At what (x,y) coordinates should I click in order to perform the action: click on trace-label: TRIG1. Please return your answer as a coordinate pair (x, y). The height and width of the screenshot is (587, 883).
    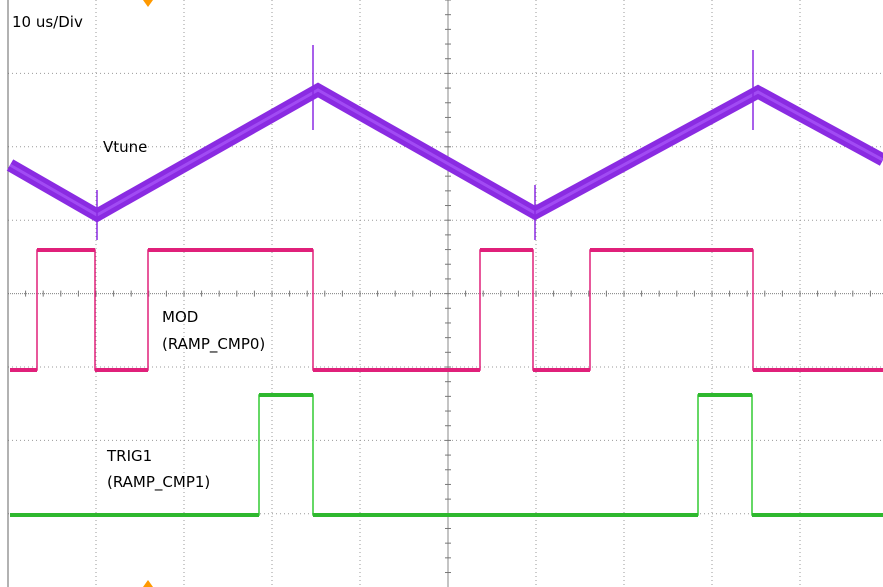
    Looking at the image, I should click on (129, 456).